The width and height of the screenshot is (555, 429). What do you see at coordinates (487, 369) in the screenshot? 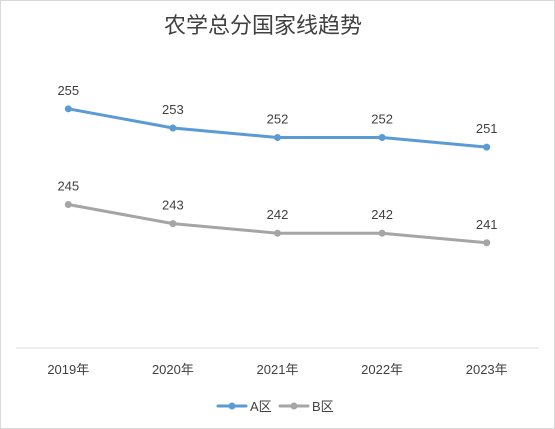
I see `x-tick-label: 2023年` at bounding box center [487, 369].